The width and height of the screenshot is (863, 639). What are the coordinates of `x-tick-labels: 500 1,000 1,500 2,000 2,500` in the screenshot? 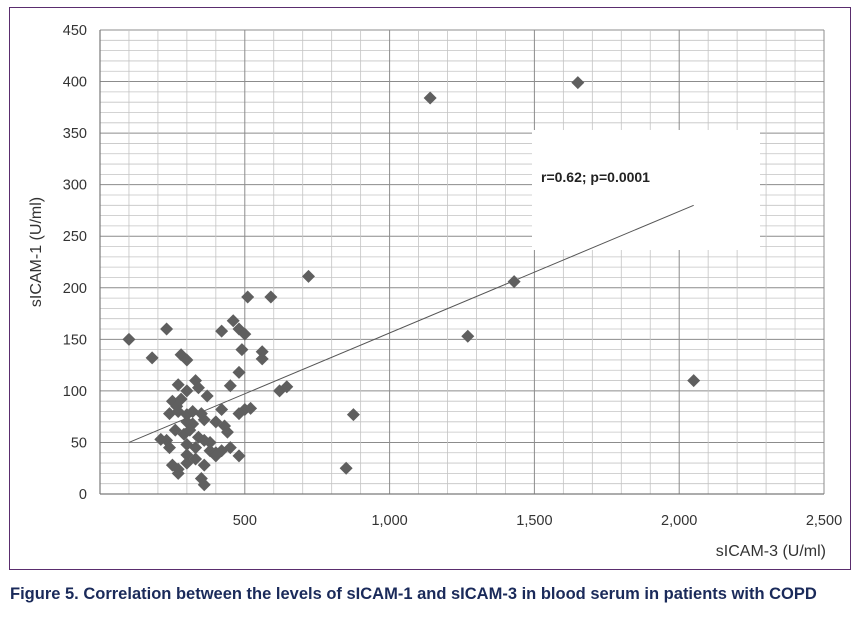 It's located at (537, 521).